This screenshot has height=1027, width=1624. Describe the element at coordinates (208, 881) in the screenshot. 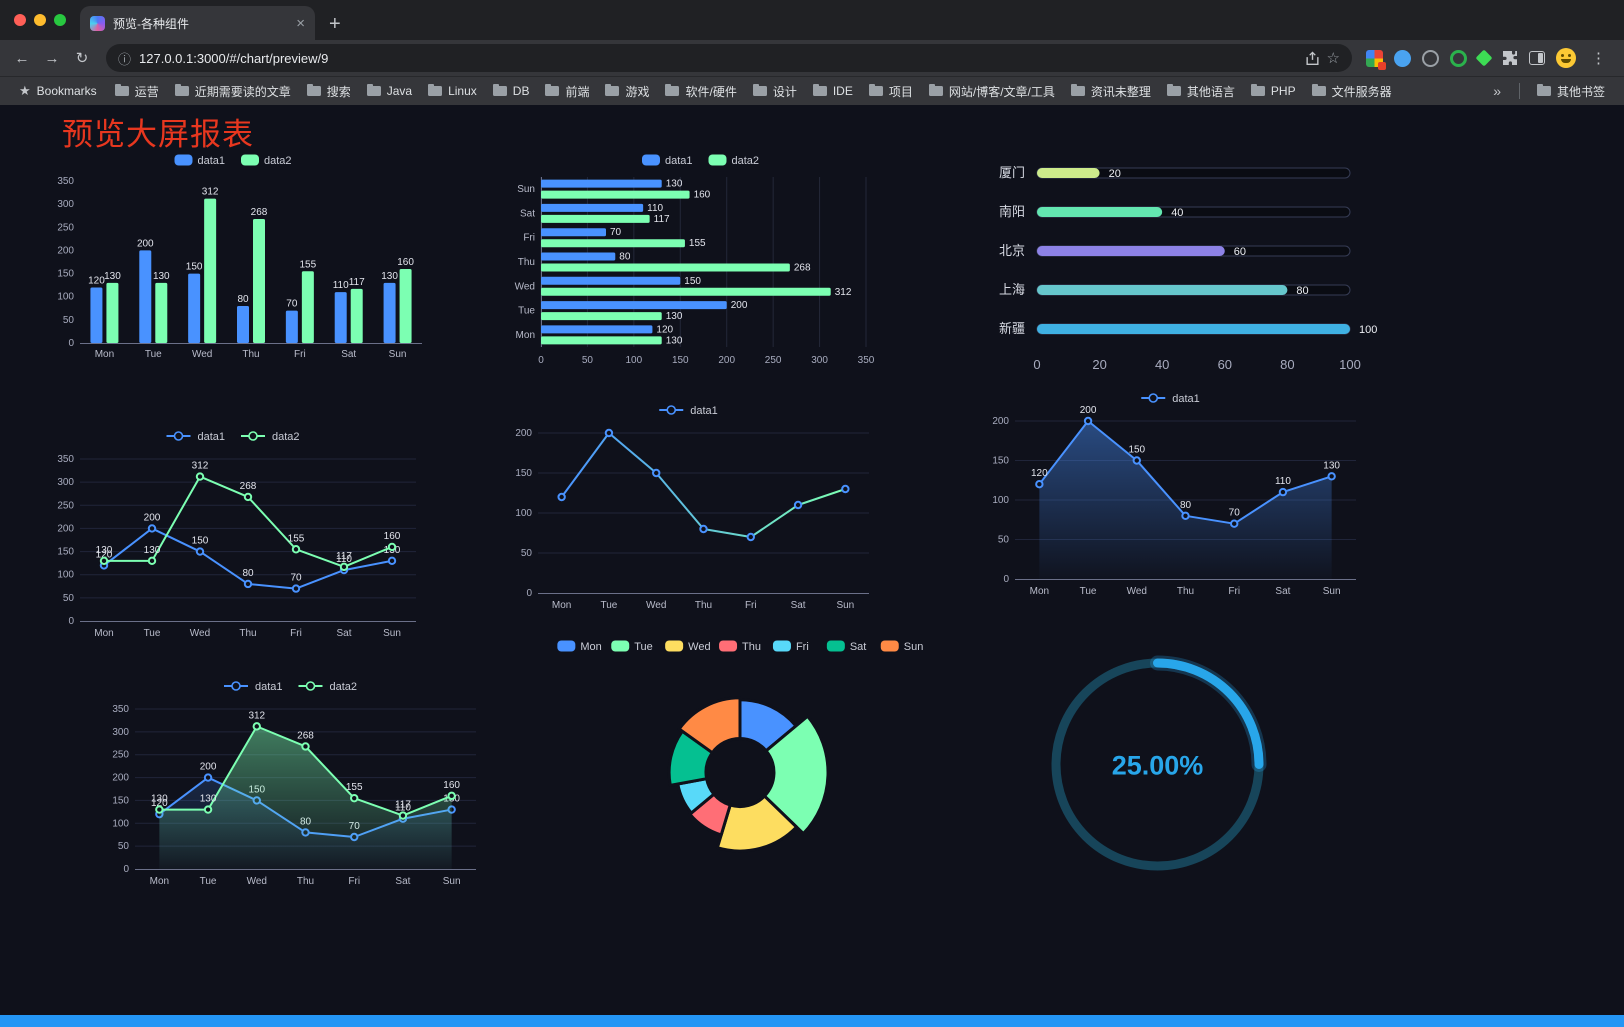

I see `svg-text: Tue` at that location.